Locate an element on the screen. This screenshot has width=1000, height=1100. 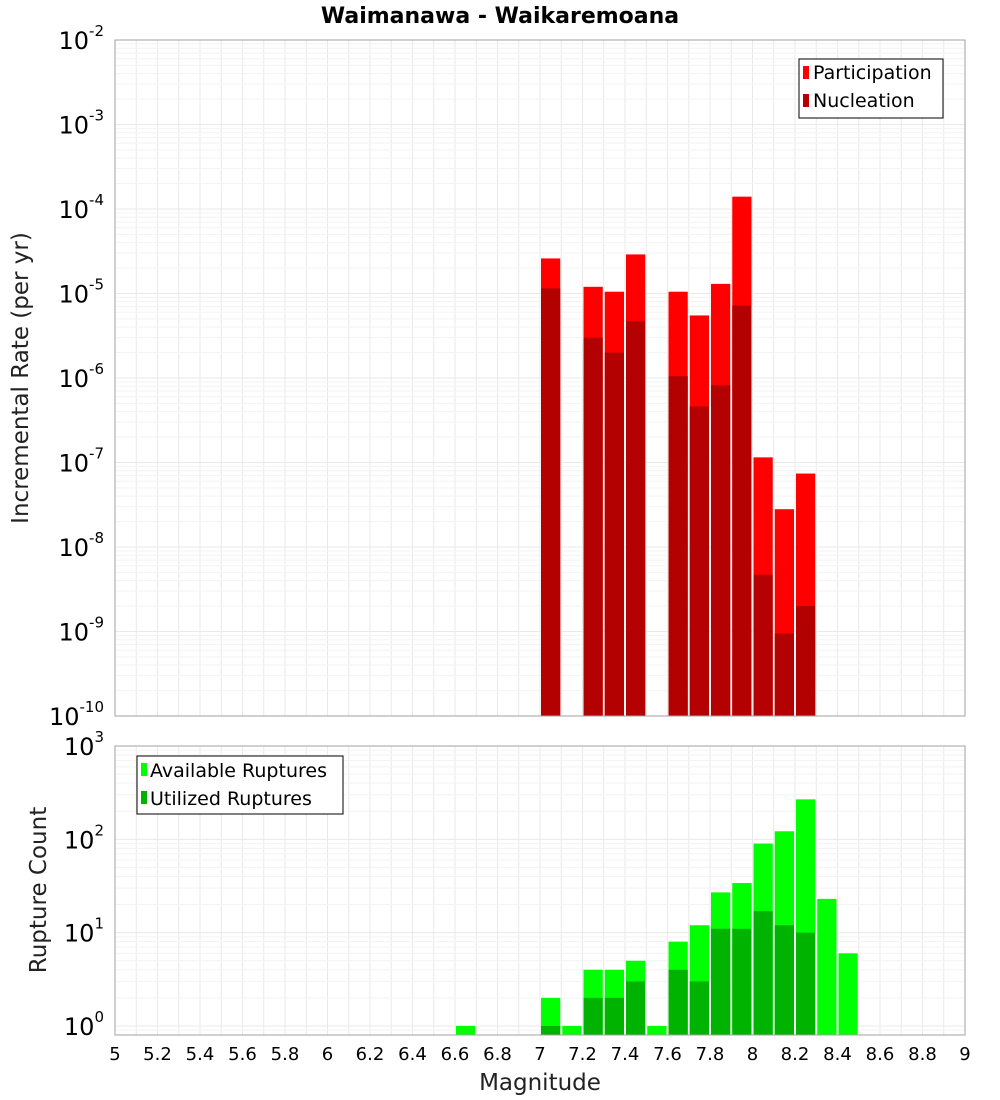
magnitude-x-tick-label: 8.4 is located at coordinates (837, 1054).